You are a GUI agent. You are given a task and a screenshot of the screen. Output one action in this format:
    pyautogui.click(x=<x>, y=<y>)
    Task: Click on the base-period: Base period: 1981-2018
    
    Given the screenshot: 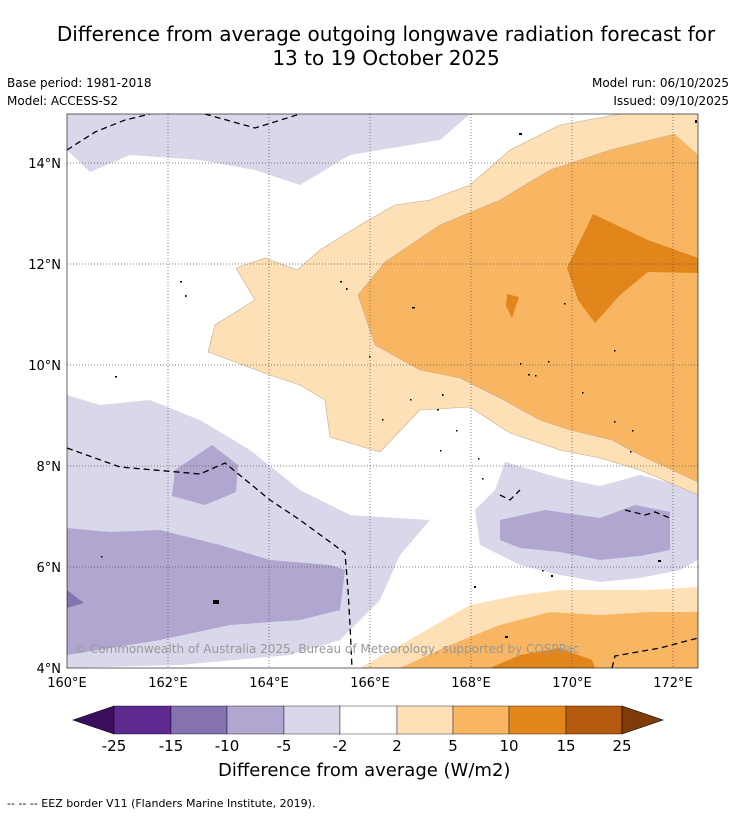 What is the action you would take?
    pyautogui.click(x=79, y=83)
    